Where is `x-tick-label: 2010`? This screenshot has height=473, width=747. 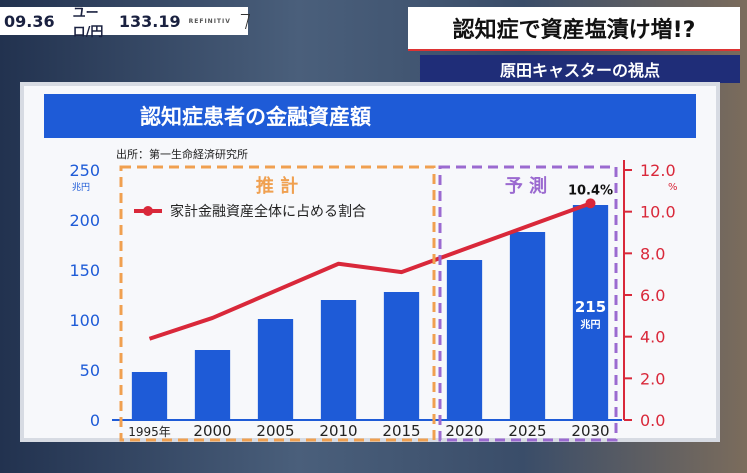
x-tick-label: 2010 is located at coordinates (338, 431).